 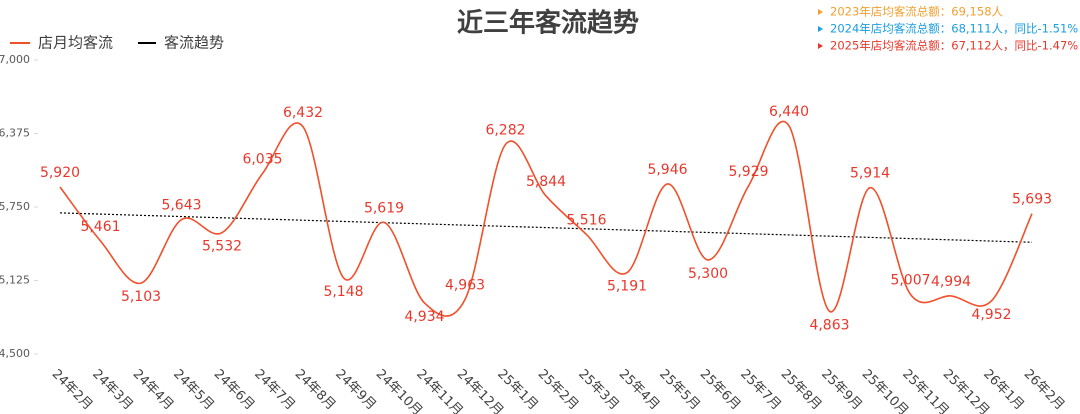 What do you see at coordinates (708, 274) in the screenshot?
I see `data-label: 5,300` at bounding box center [708, 274].